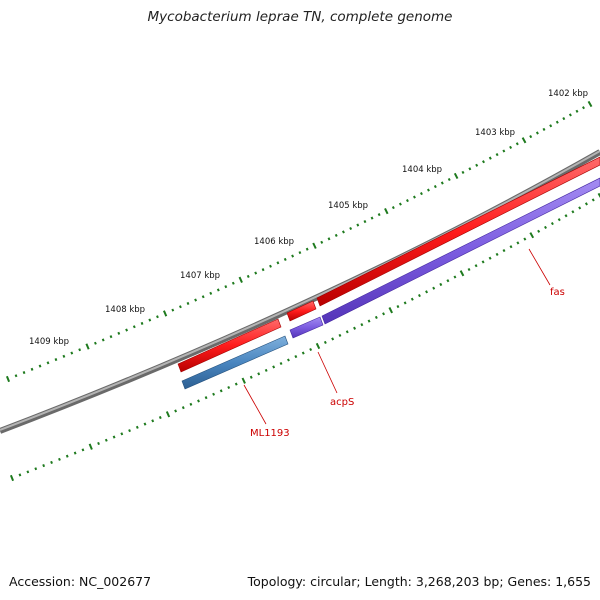  I want to click on kbp-label-1406: 1406 kbp, so click(274, 242).